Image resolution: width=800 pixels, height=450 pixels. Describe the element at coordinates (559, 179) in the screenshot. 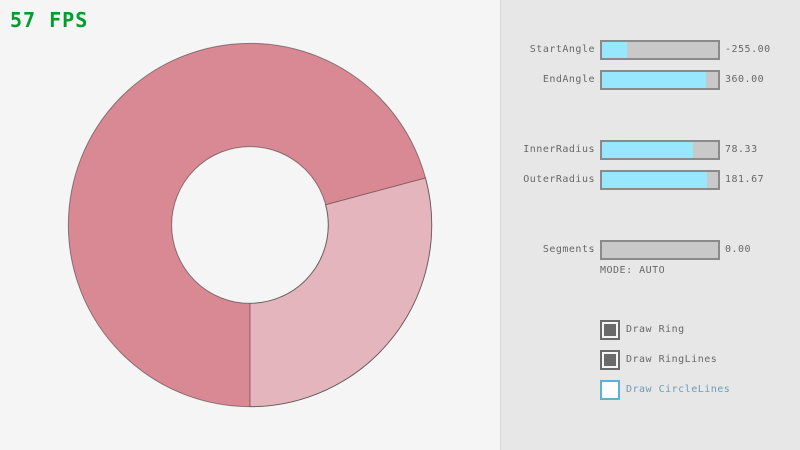

I see `outer-radius-label: OuterRadius` at that location.